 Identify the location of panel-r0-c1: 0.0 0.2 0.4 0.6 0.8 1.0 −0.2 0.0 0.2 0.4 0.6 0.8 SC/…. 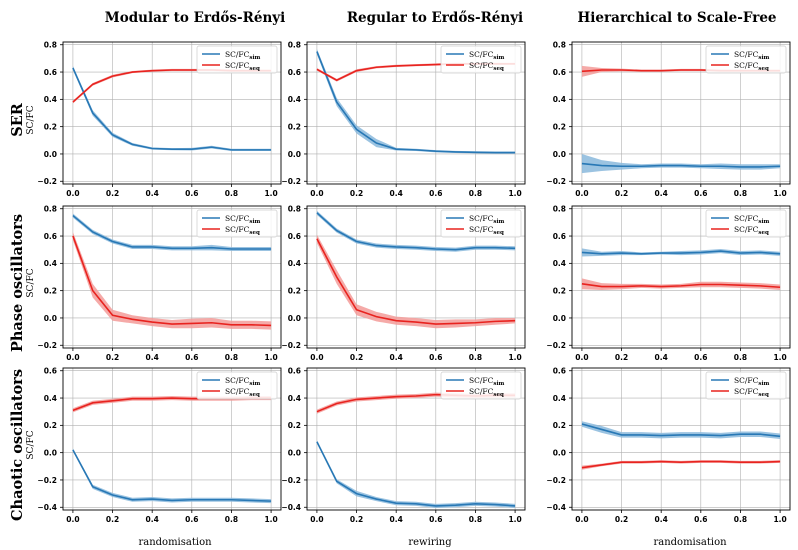
(403, 119).